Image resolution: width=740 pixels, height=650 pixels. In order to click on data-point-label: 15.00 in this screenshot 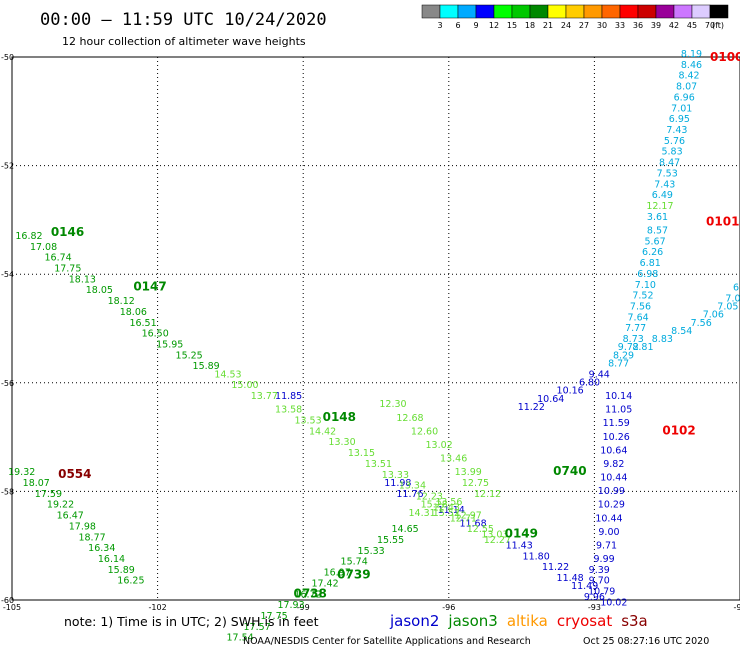, I will do `click(244, 385)`.